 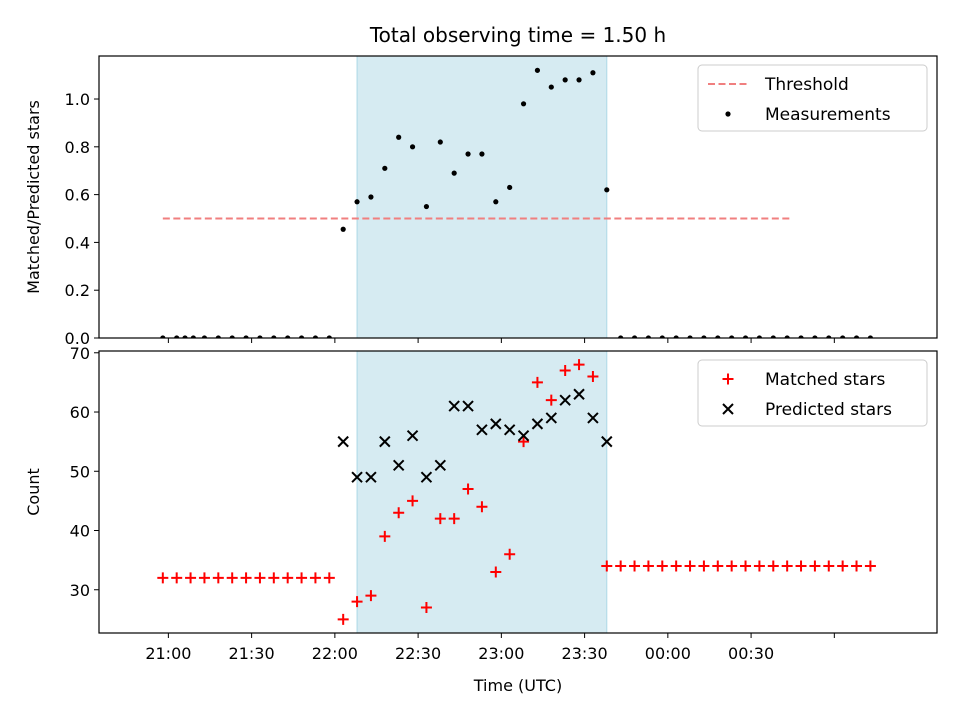 I want to click on count-y-tick-label: 60, so click(x=80, y=412).